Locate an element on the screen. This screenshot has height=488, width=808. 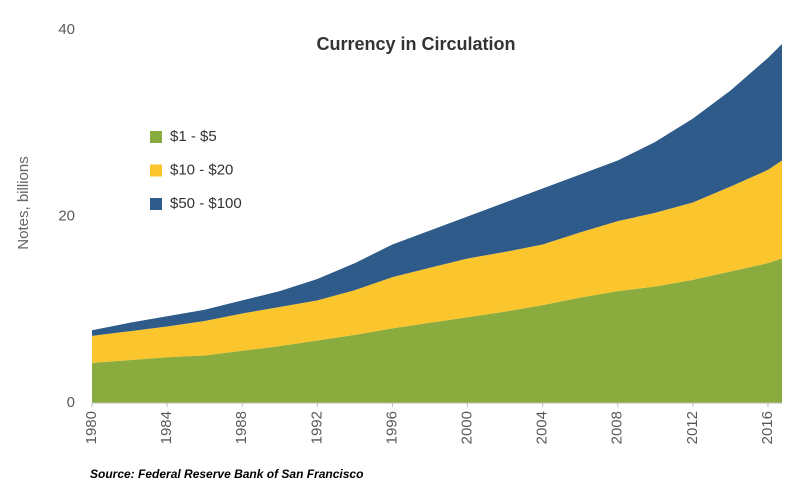
x-tick-label: 2004 is located at coordinates (542, 427).